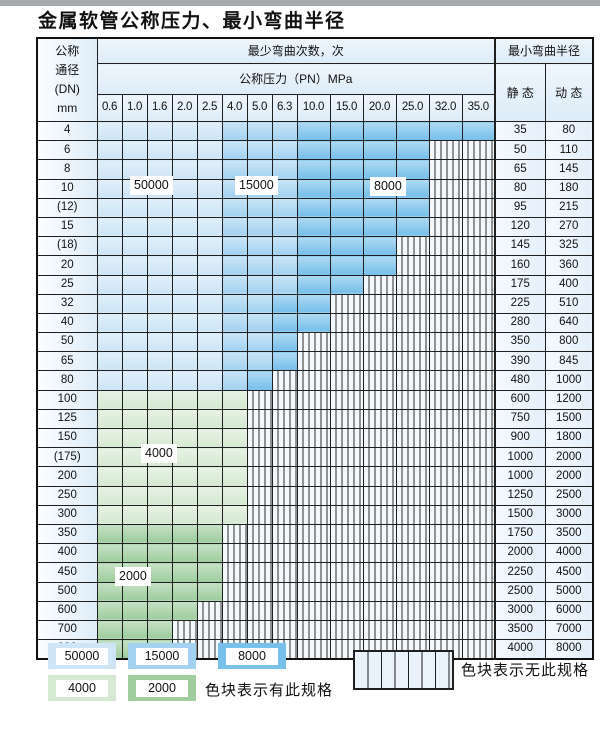  Describe the element at coordinates (67, 591) in the screenshot. I see `dn-cell: 500` at that location.